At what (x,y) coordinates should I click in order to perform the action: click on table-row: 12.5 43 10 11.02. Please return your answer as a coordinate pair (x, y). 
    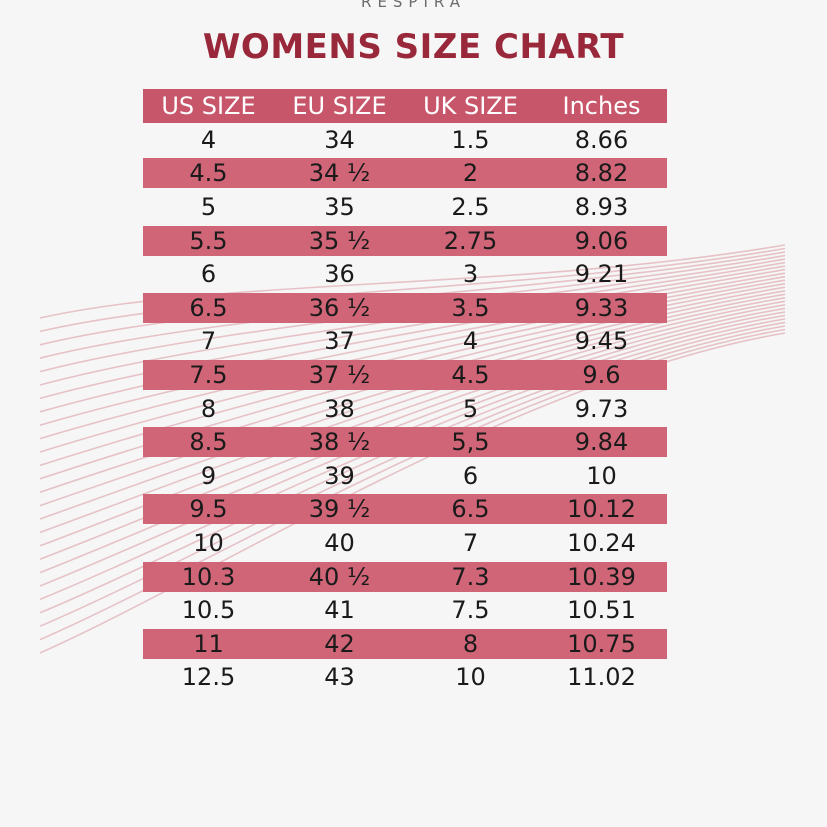
    Looking at the image, I should click on (405, 678).